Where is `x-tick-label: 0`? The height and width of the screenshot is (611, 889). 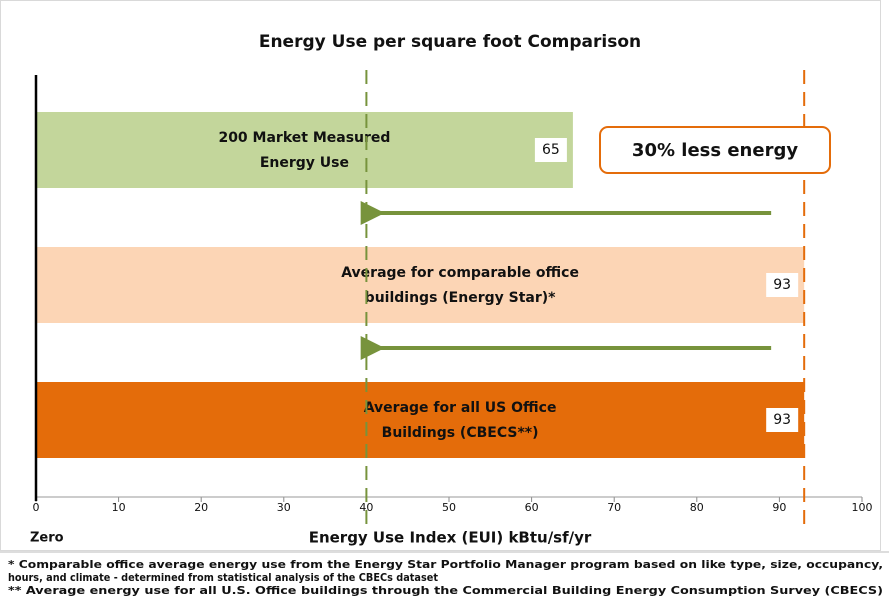
x-tick-label: 0 is located at coordinates (36, 507).